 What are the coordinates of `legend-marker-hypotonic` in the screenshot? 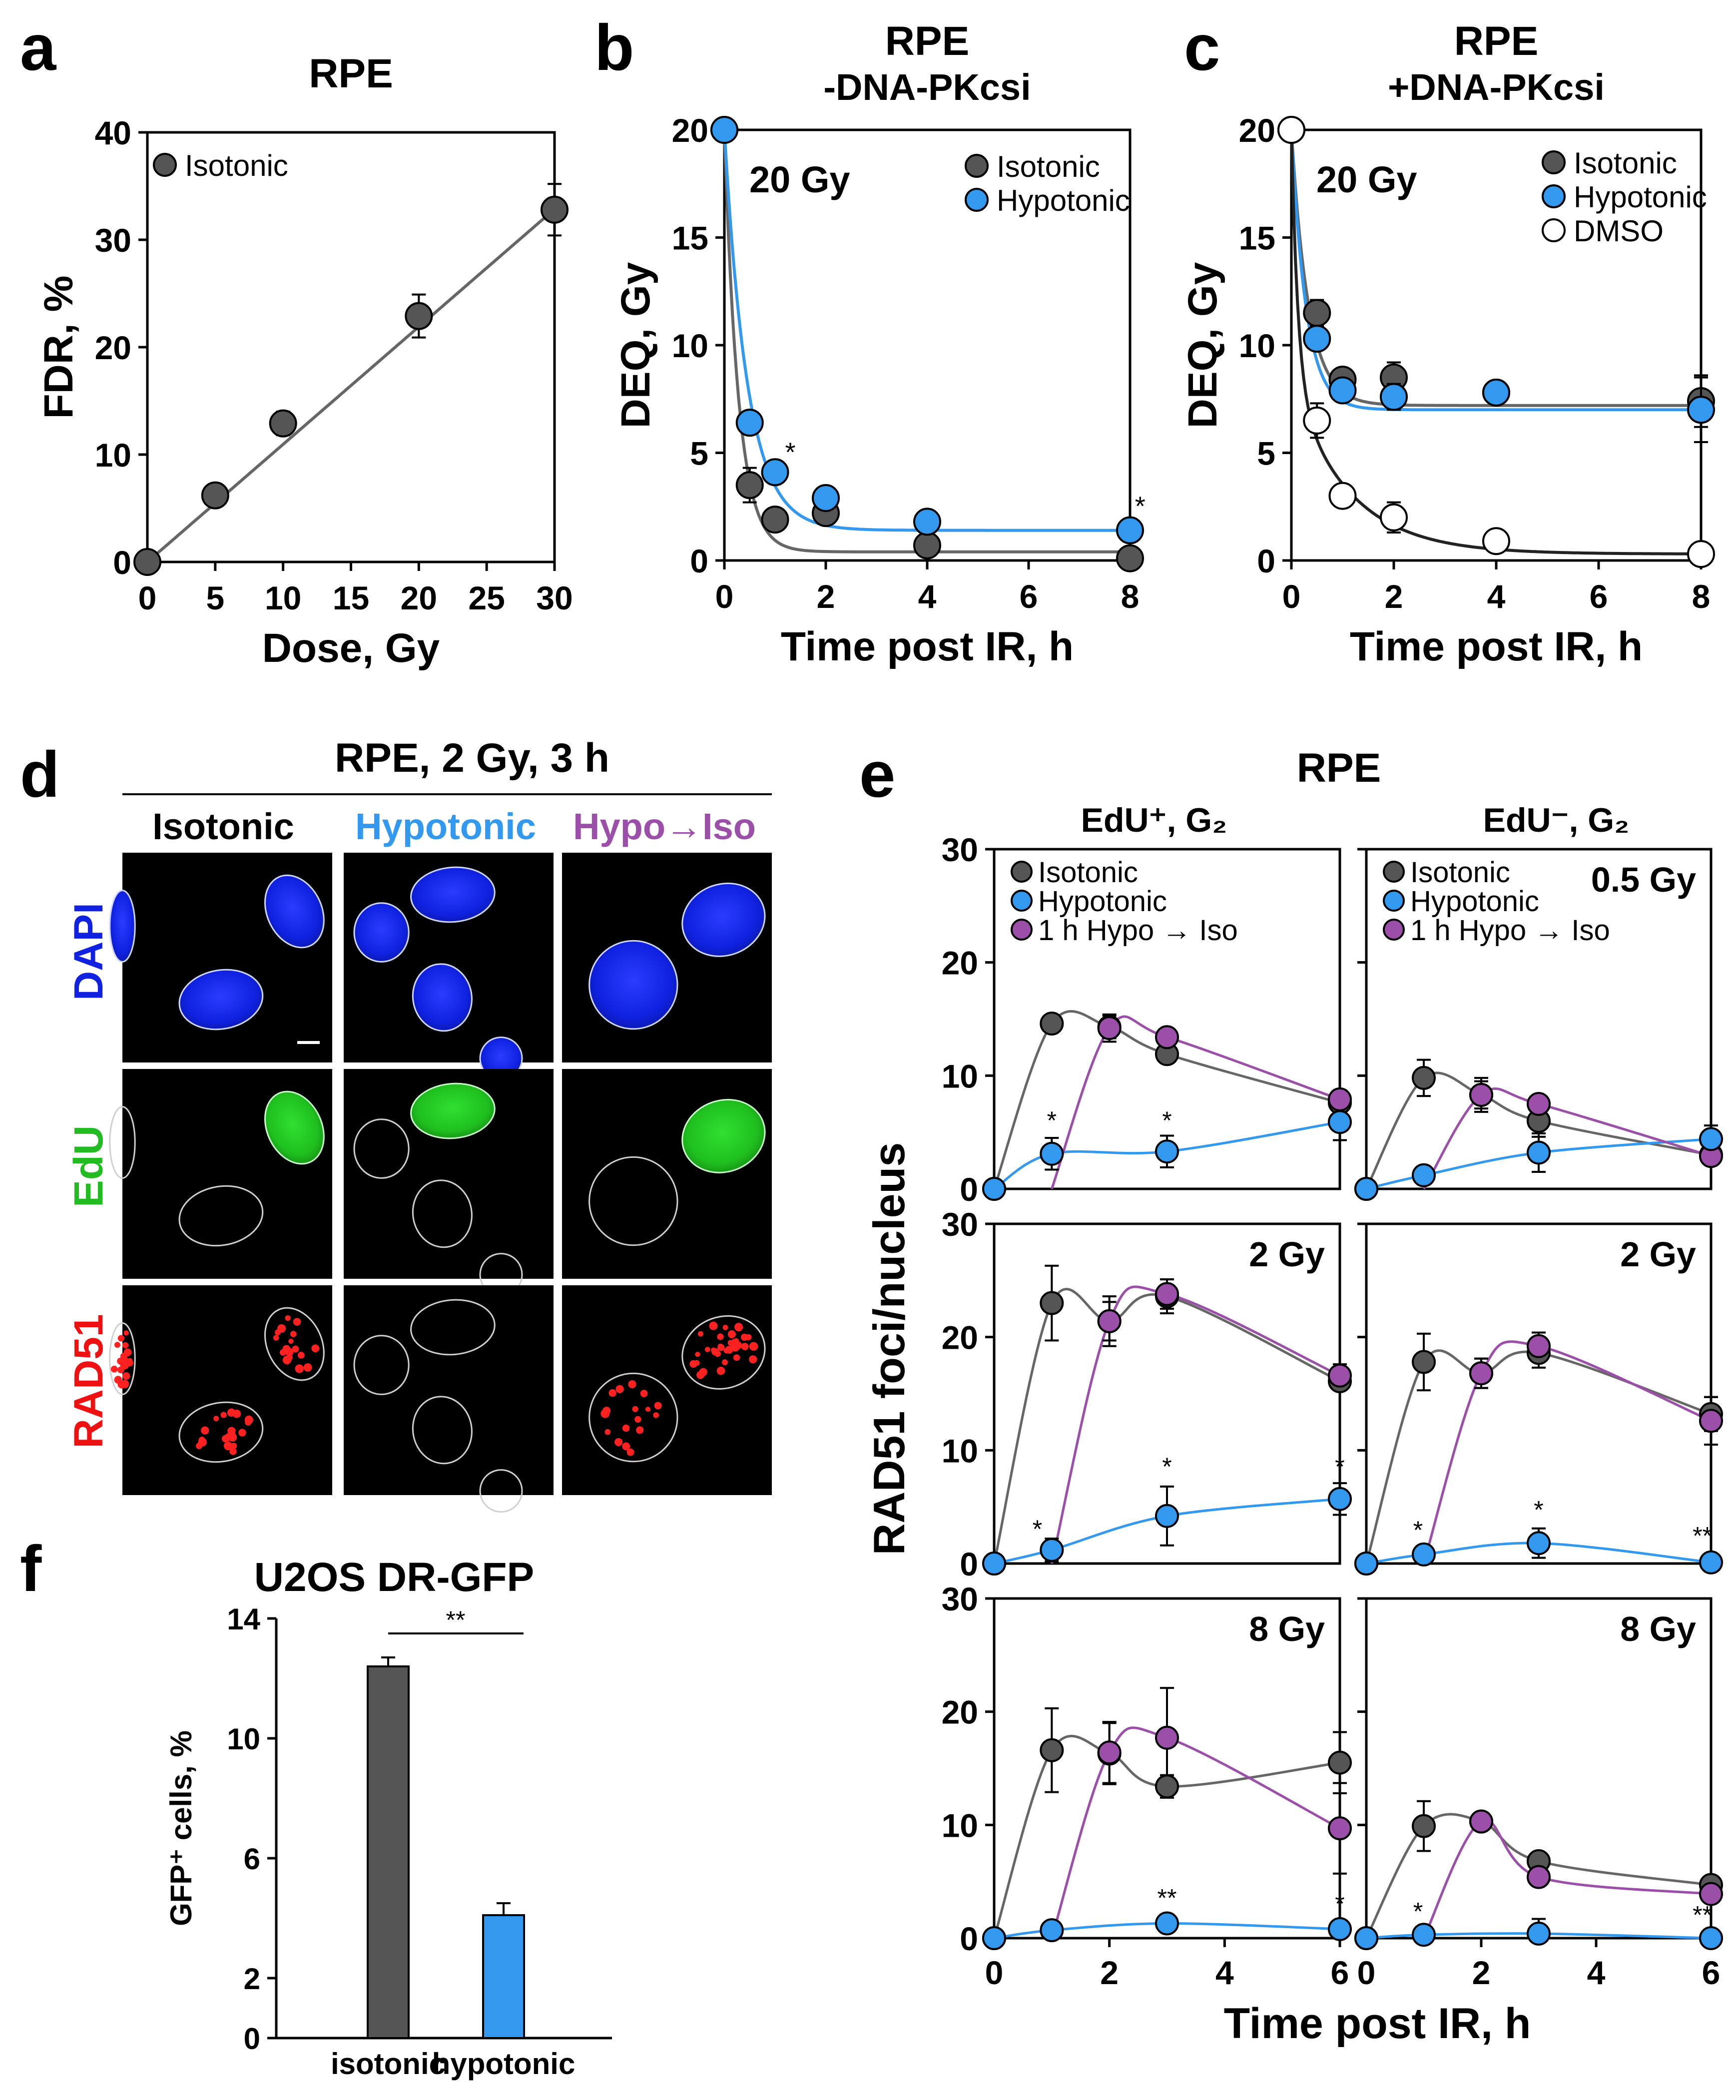 It's located at (977, 200).